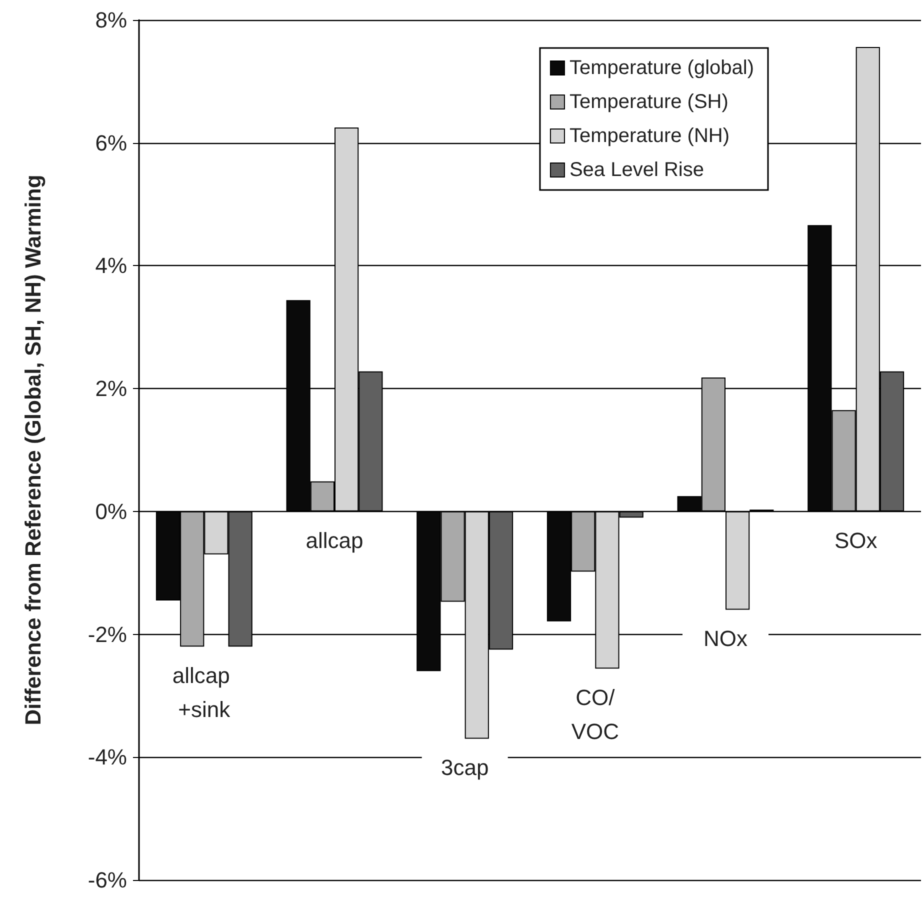 The height and width of the screenshot is (898, 923). I want to click on legend-label: Temperature (NH), so click(649, 136).